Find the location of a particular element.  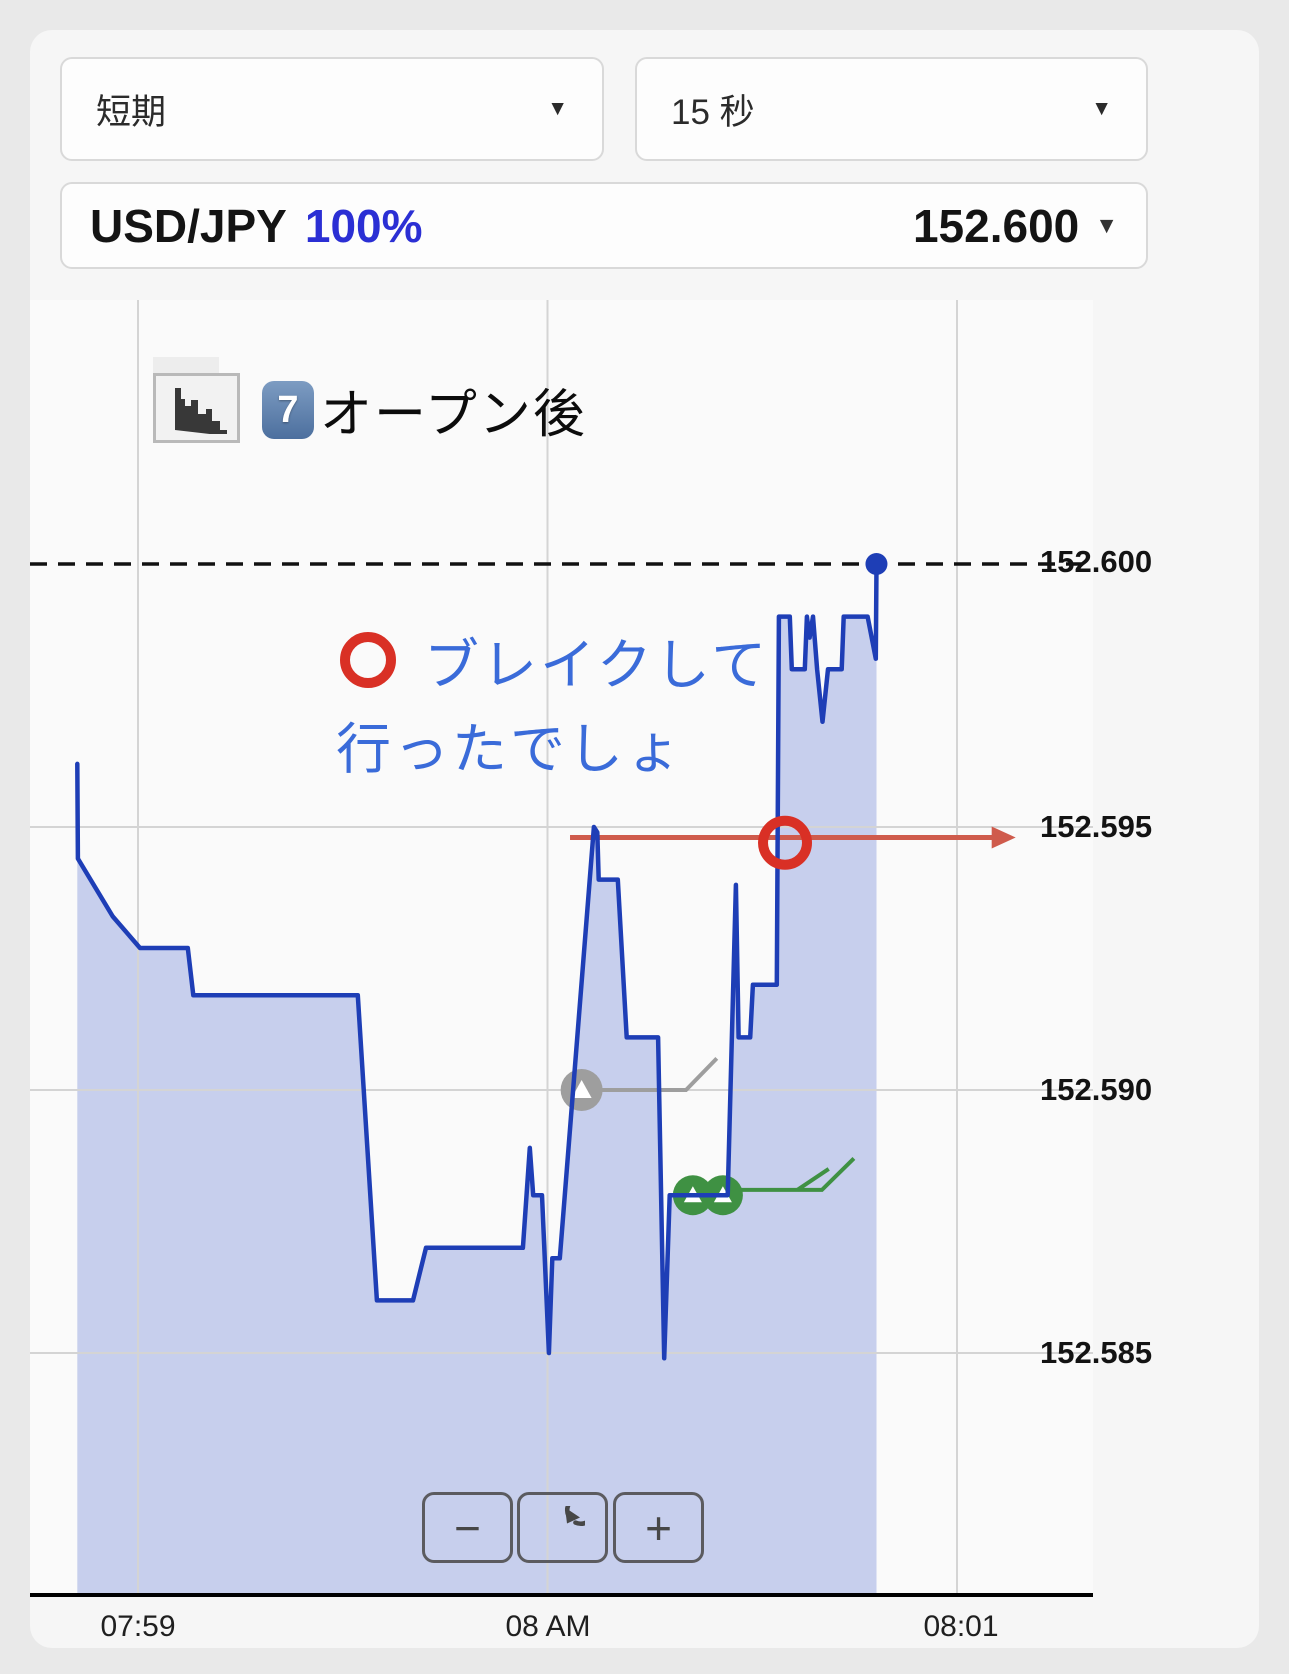

zoom-in-button: + is located at coordinates (658, 1527).